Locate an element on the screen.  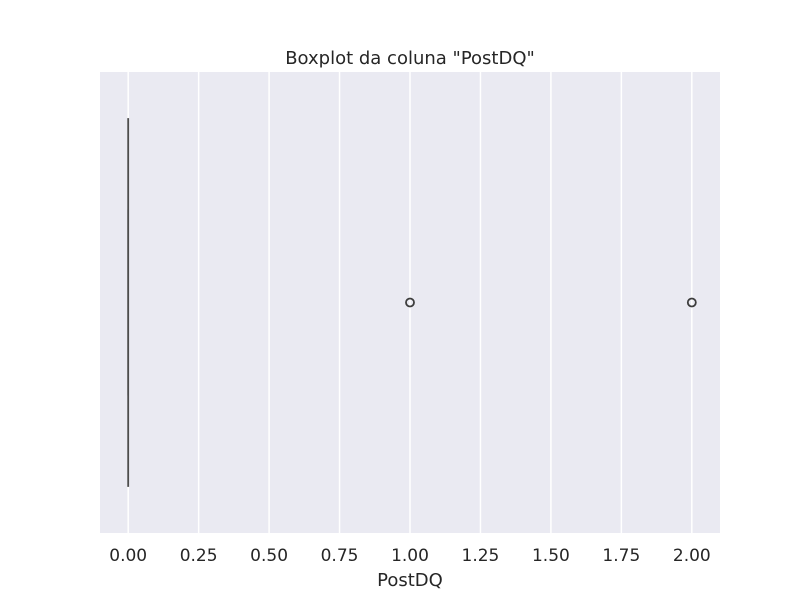
x-tick-label: 0.25 is located at coordinates (199, 556).